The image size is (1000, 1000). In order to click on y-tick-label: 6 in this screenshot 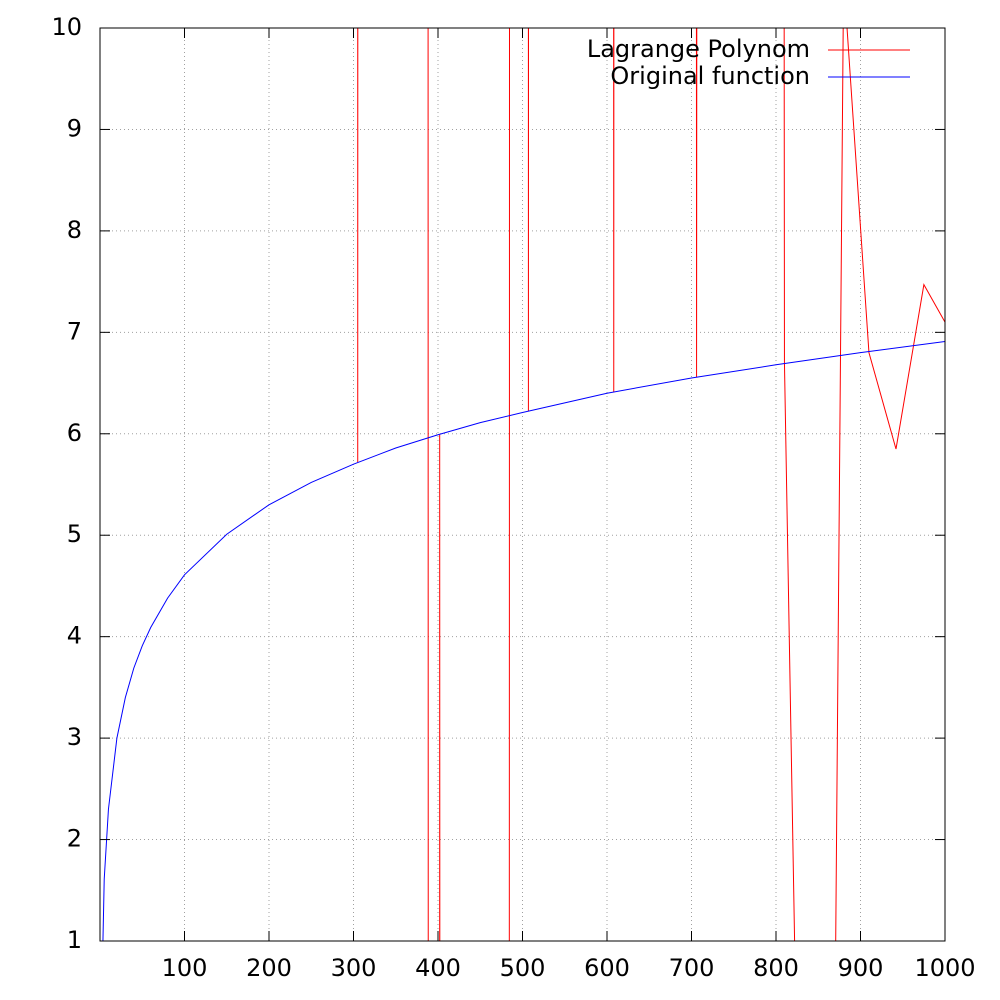, I will do `click(74, 433)`.